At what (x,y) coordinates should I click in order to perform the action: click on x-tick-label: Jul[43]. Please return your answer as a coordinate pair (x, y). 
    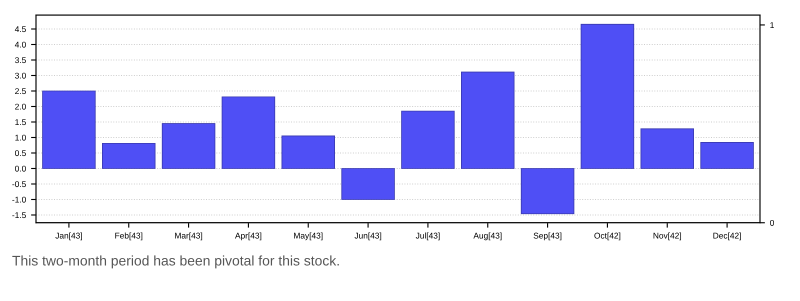
    Looking at the image, I should click on (428, 236).